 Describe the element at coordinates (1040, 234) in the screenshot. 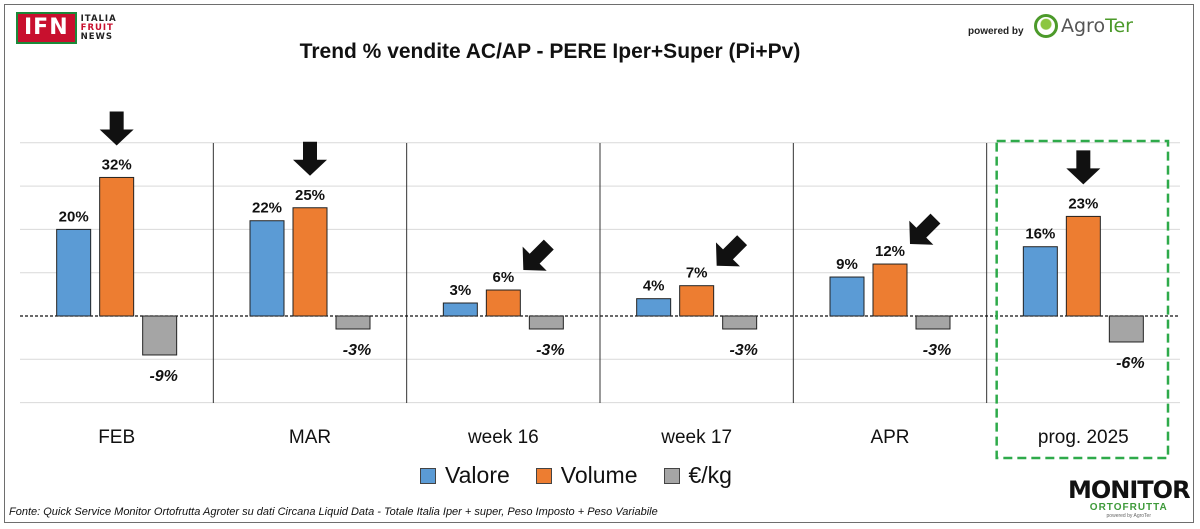

I see `data-label-valore: 16%` at that location.